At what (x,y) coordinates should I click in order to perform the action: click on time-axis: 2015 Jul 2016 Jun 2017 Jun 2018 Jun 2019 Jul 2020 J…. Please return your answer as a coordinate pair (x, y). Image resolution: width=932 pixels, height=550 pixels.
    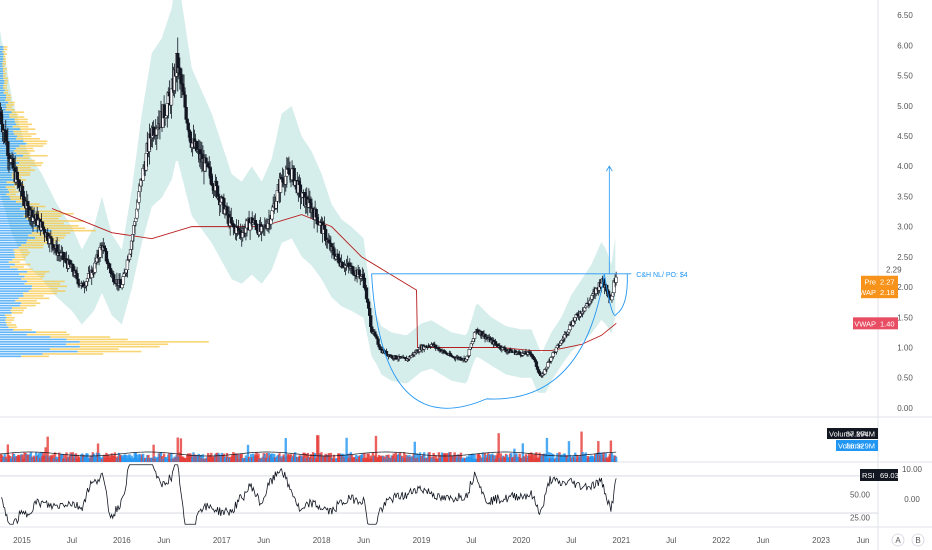
    Looking at the image, I should click on (441, 540).